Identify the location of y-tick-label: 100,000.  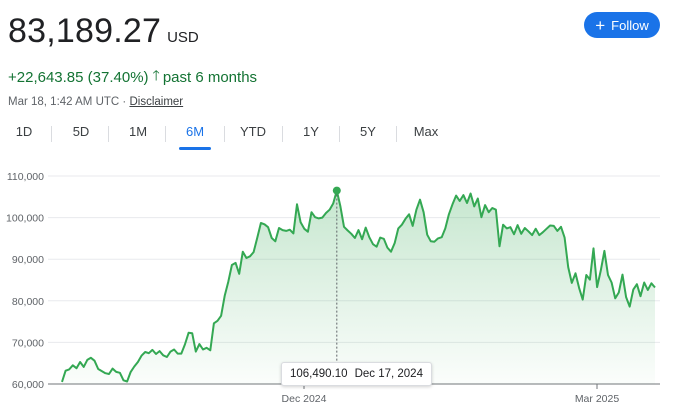
(25, 219).